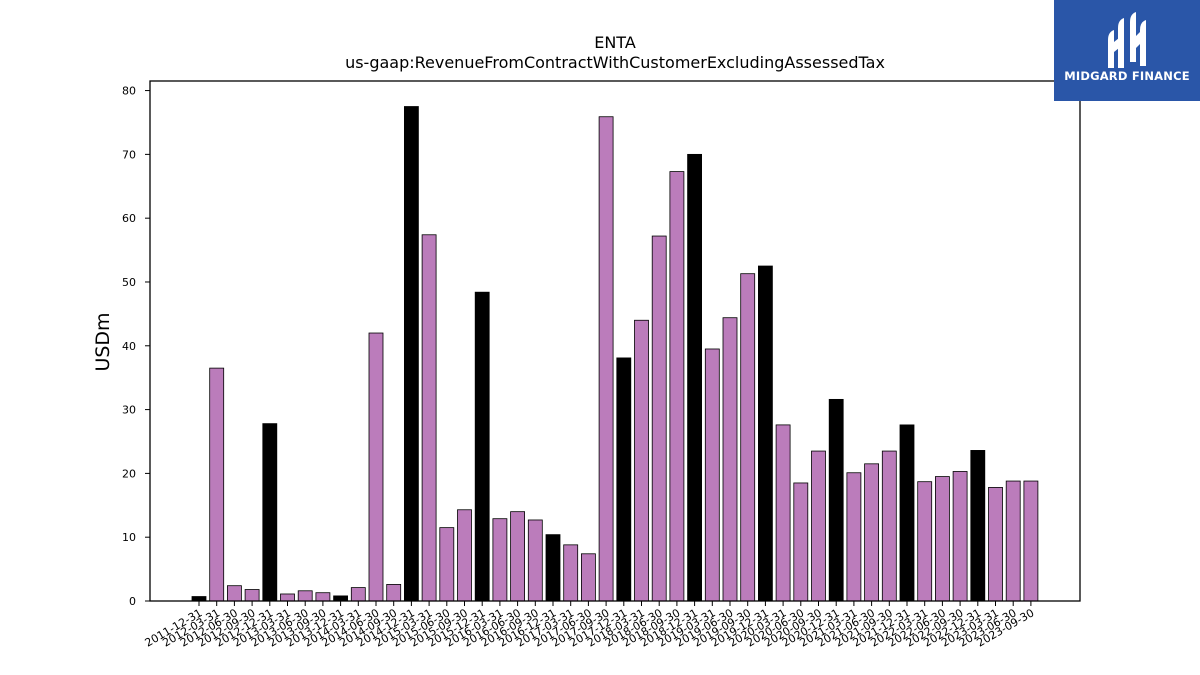 This screenshot has height=675, width=1200. Describe the element at coordinates (615, 42) in the screenshot. I see `chart-title: ENTA` at that location.